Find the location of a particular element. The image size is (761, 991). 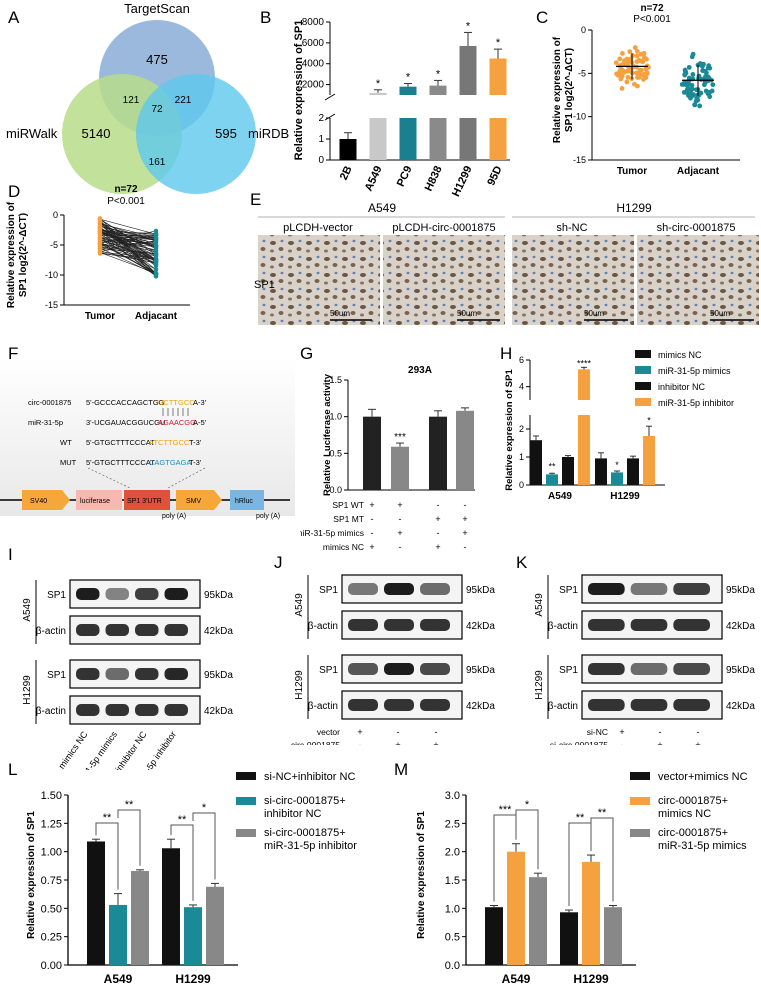

smv-box is located at coordinates (199, 500).